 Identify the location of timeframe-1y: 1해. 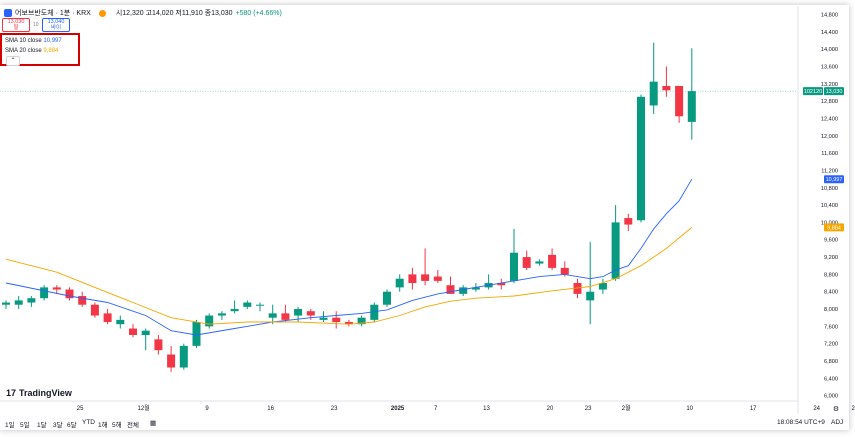
(103, 425).